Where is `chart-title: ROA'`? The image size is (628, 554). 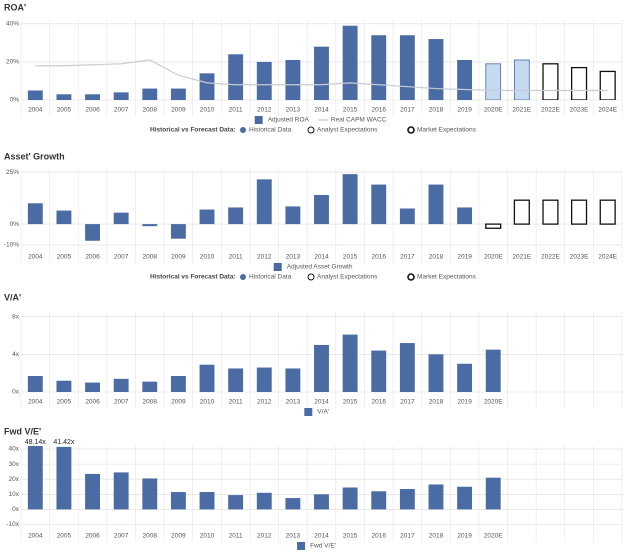 chart-title: ROA' is located at coordinates (15, 7).